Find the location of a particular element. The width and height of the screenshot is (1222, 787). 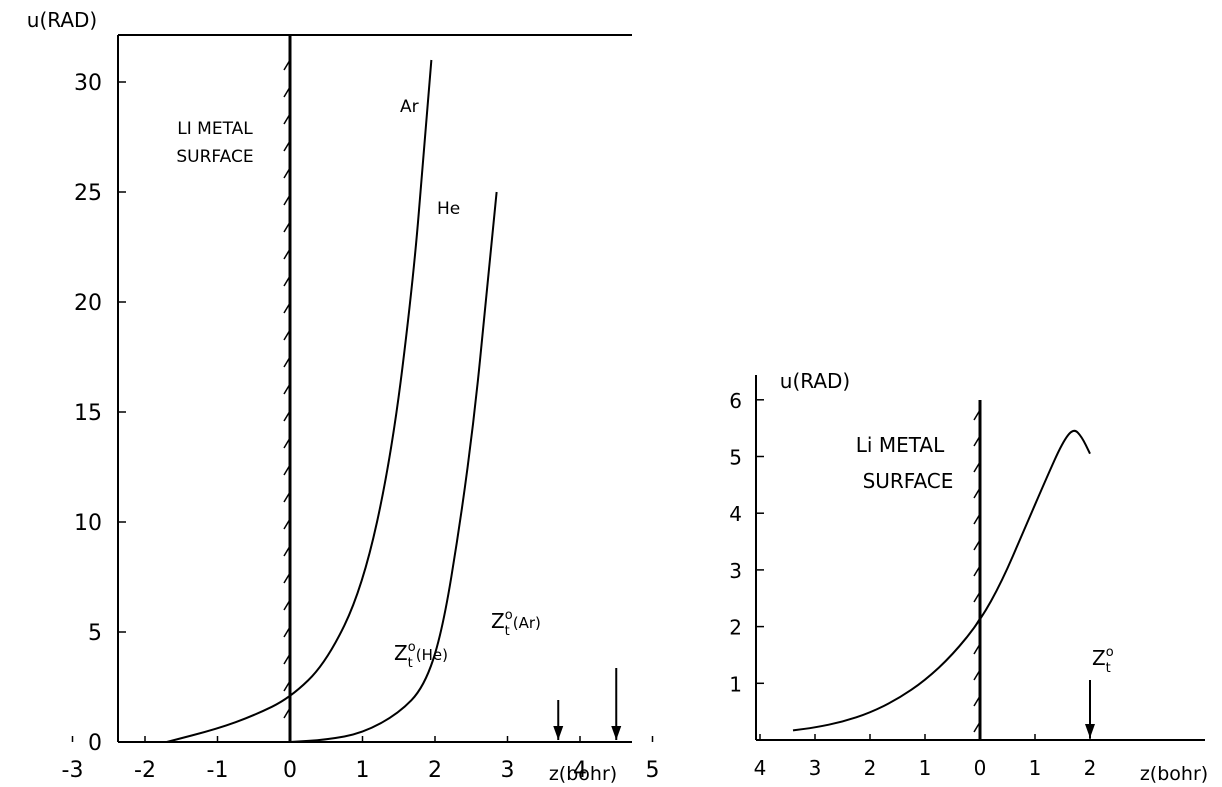

right-chart-y-tick-label: 5 is located at coordinates (735, 458).